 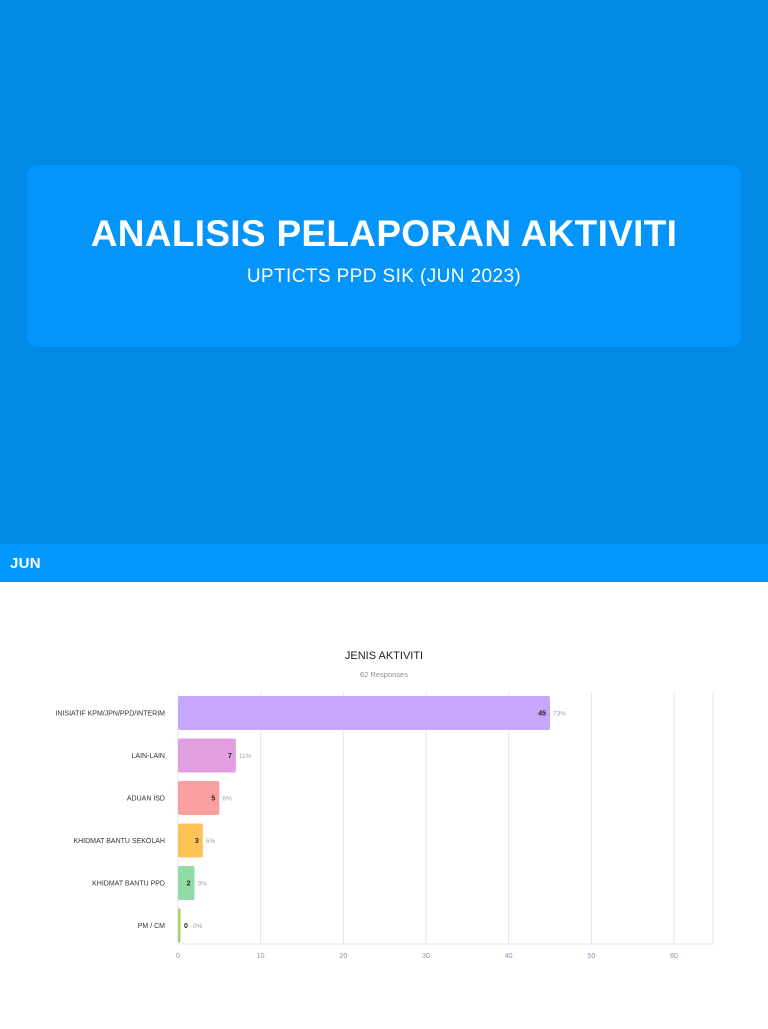 What do you see at coordinates (148, 756) in the screenshot?
I see `category-label: LAIN-LAIN` at bounding box center [148, 756].